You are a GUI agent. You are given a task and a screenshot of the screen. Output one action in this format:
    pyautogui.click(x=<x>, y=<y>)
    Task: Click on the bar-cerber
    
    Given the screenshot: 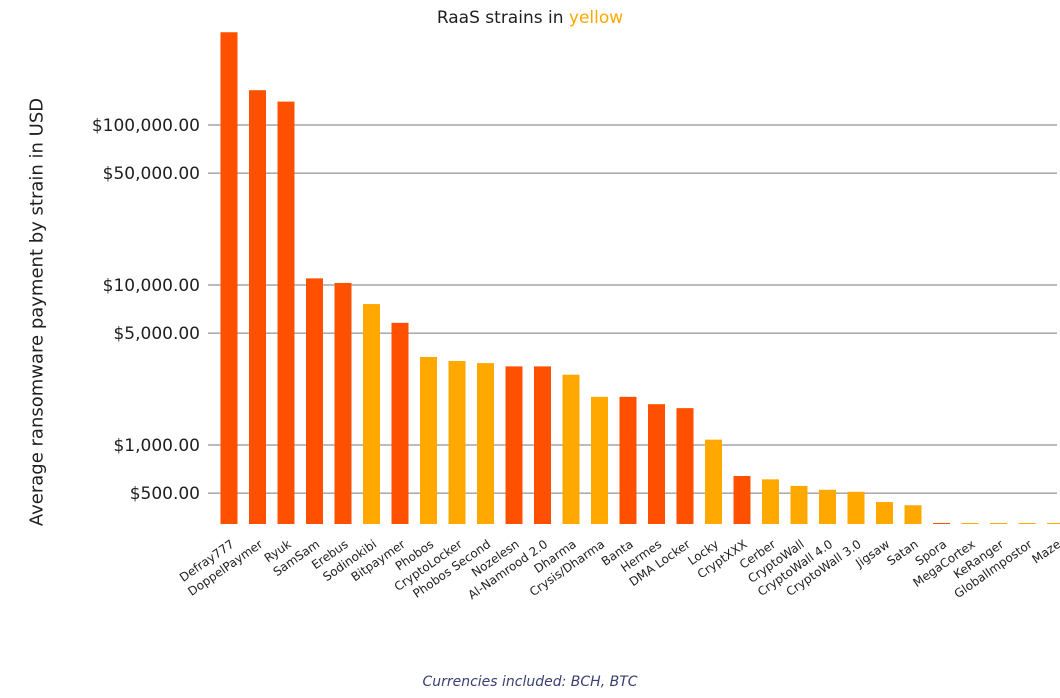 What is the action you would take?
    pyautogui.click(x=770, y=501)
    